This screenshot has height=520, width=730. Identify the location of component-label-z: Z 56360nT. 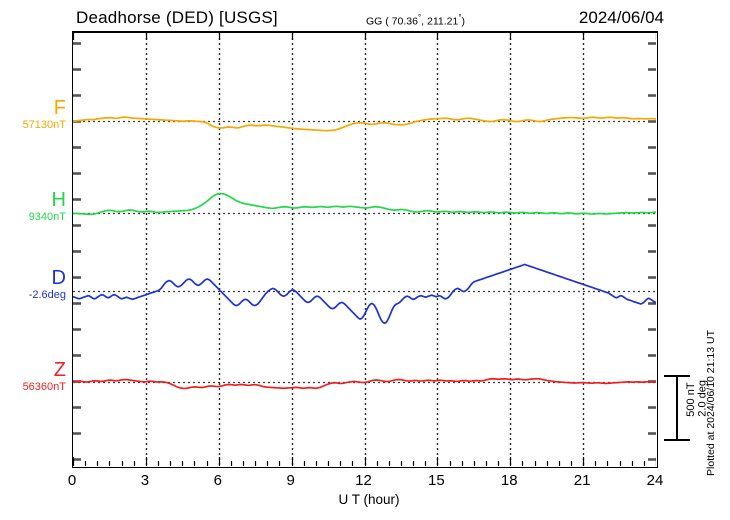
(33, 376).